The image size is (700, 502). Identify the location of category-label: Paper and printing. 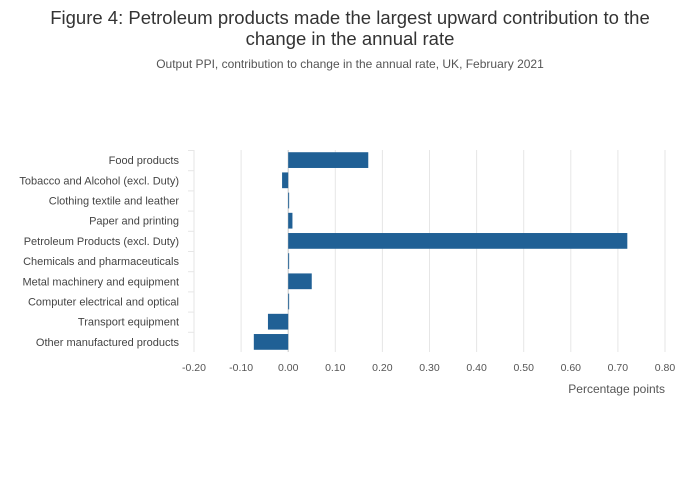
(134, 222).